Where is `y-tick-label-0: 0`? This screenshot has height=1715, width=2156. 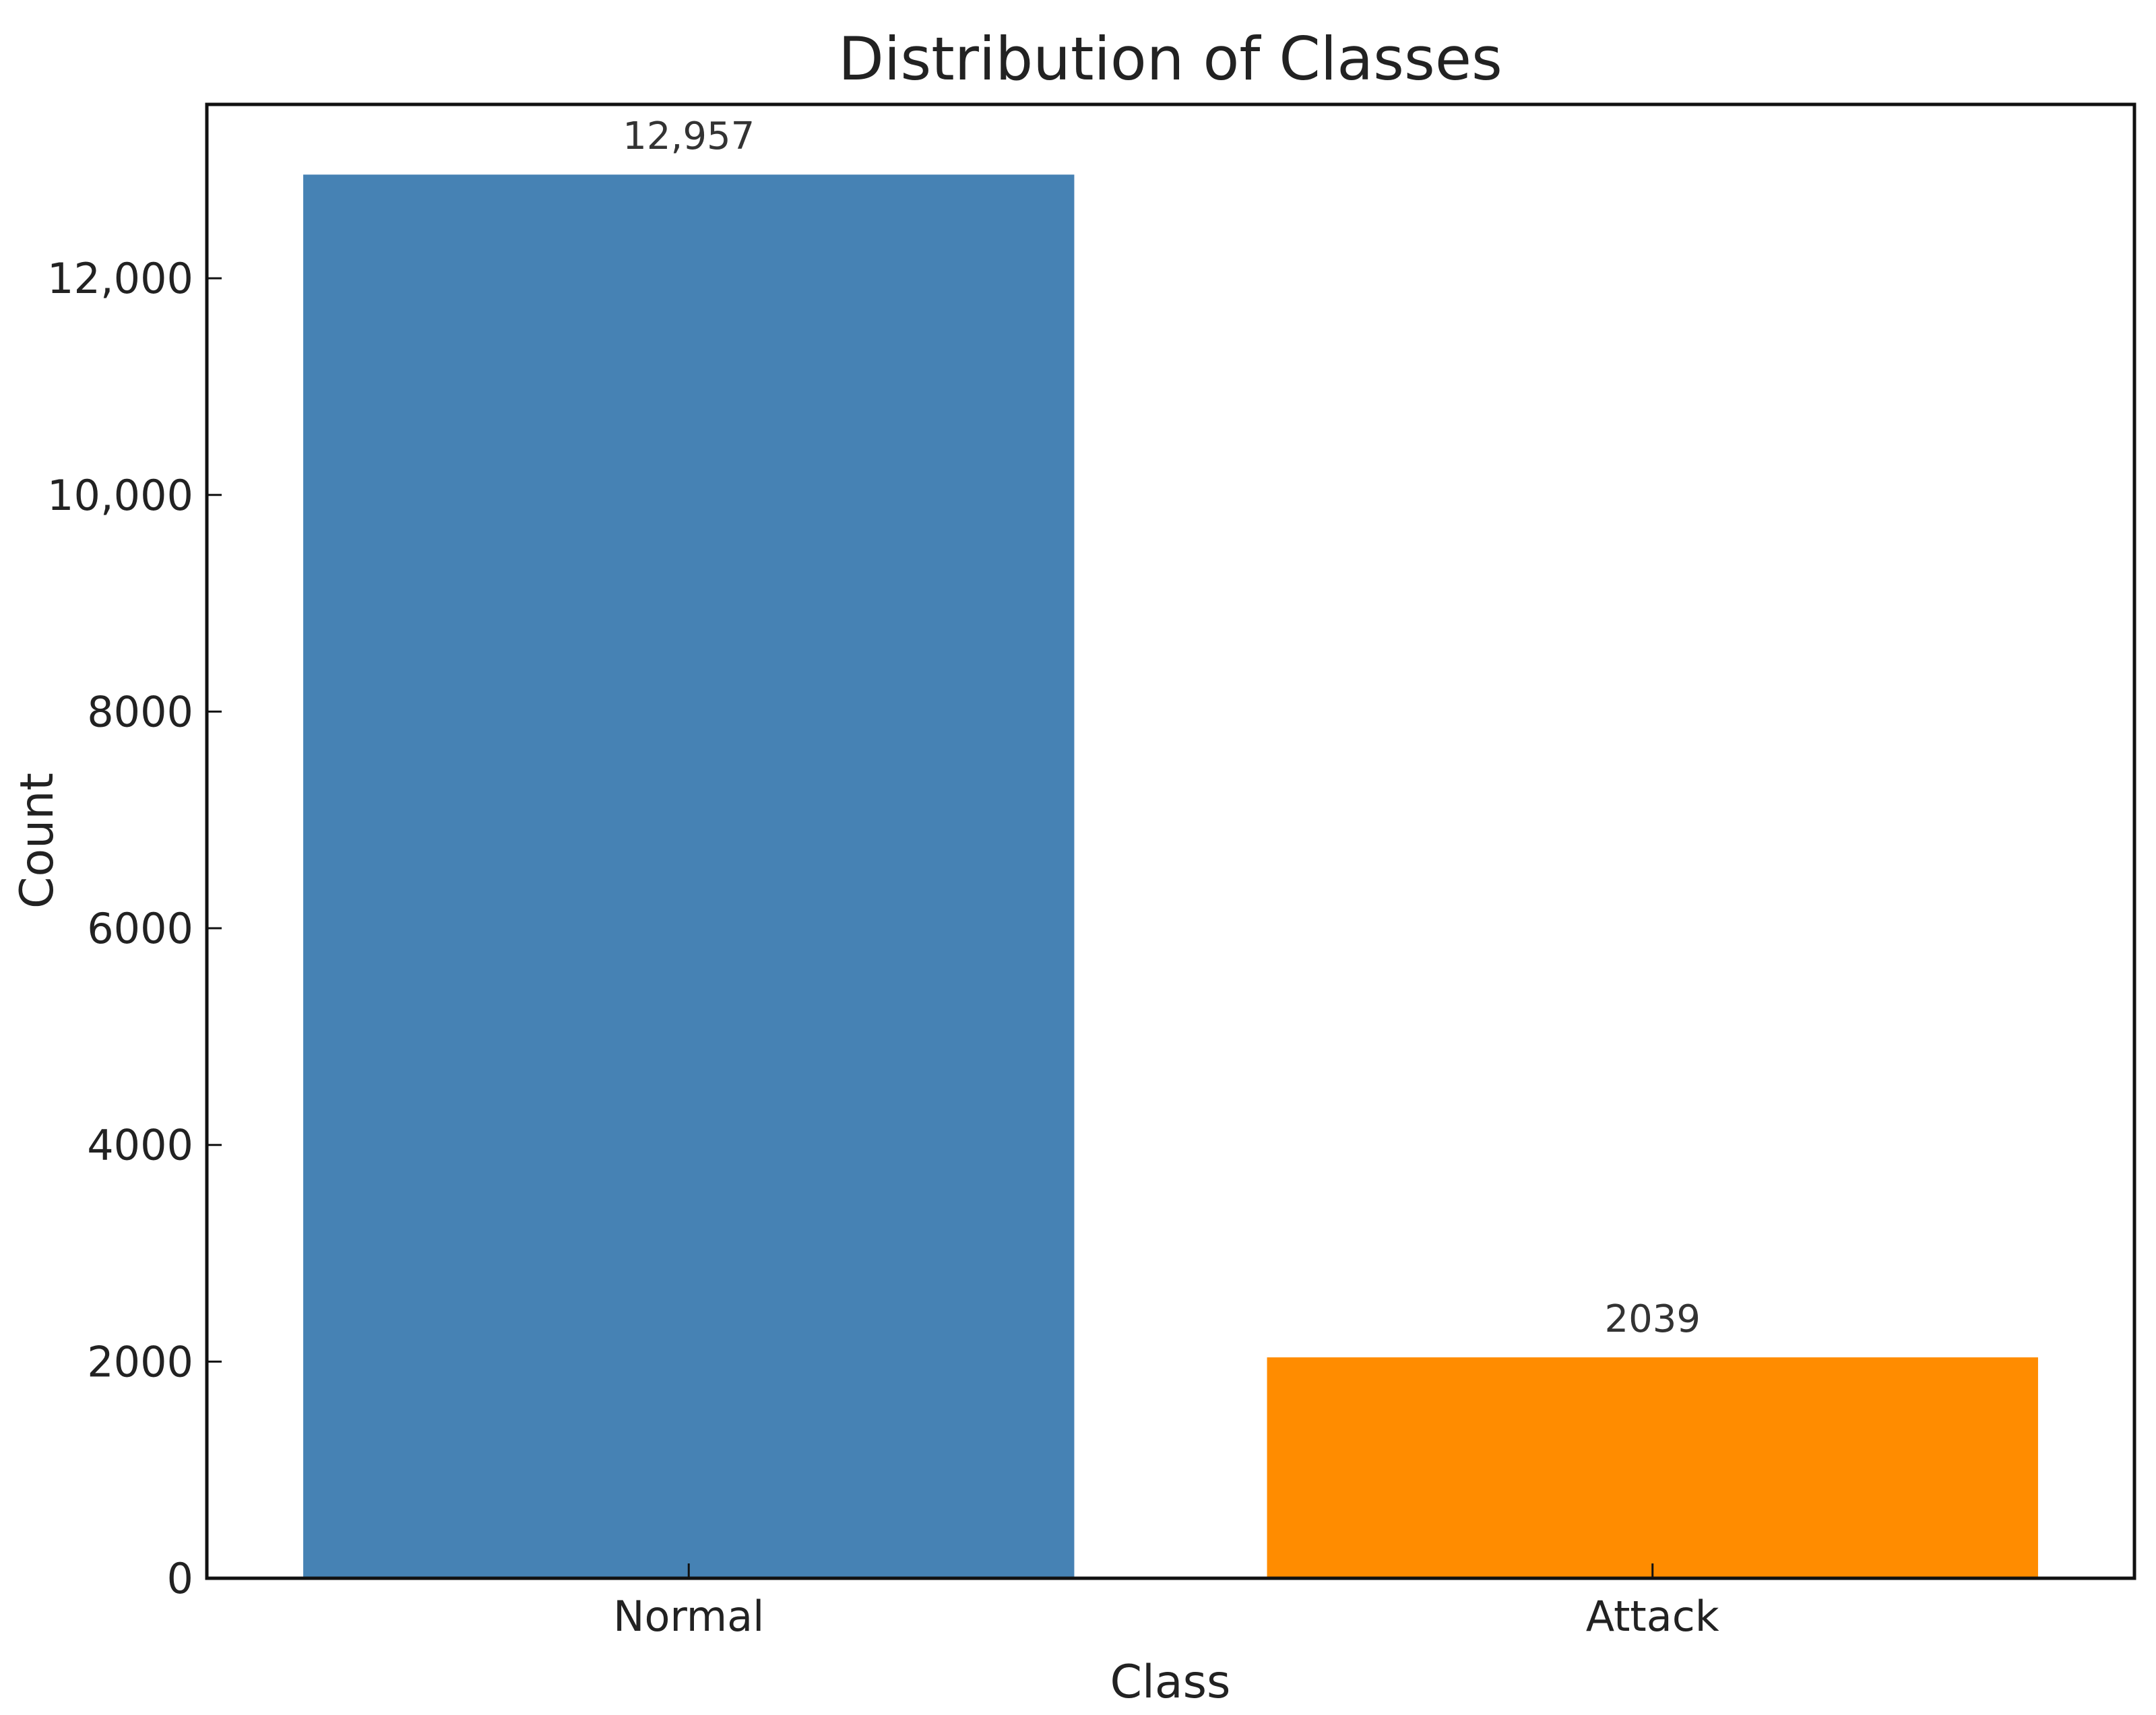 y-tick-label-0: 0 is located at coordinates (180, 1578).